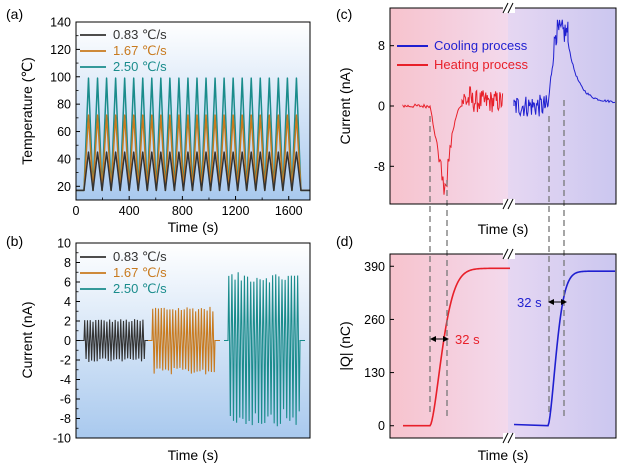 The width and height of the screenshot is (633, 466). I want to click on panel-a-label: (a), so click(14, 14).